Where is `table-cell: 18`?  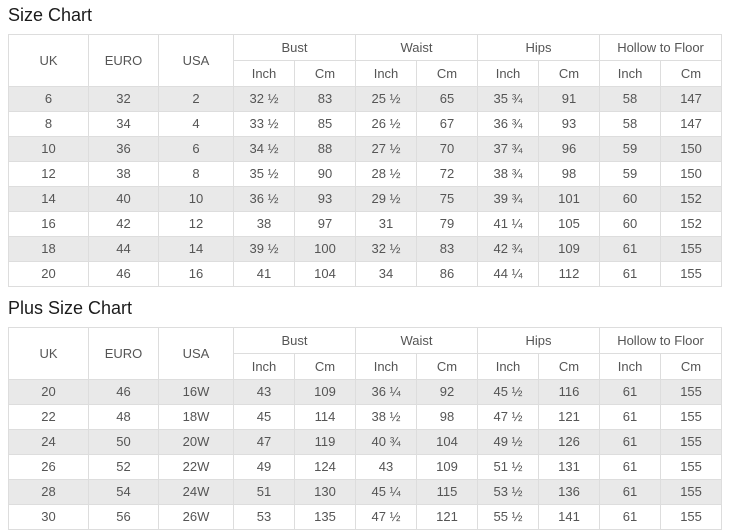 table-cell: 18 is located at coordinates (48, 249).